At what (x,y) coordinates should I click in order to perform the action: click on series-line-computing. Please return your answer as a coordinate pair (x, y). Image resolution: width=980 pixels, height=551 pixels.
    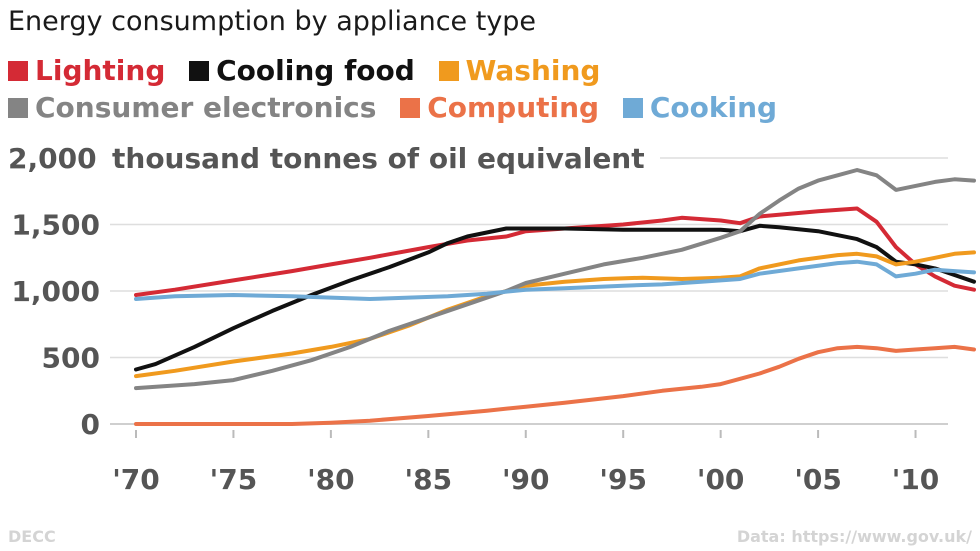
    Looking at the image, I should click on (555, 385).